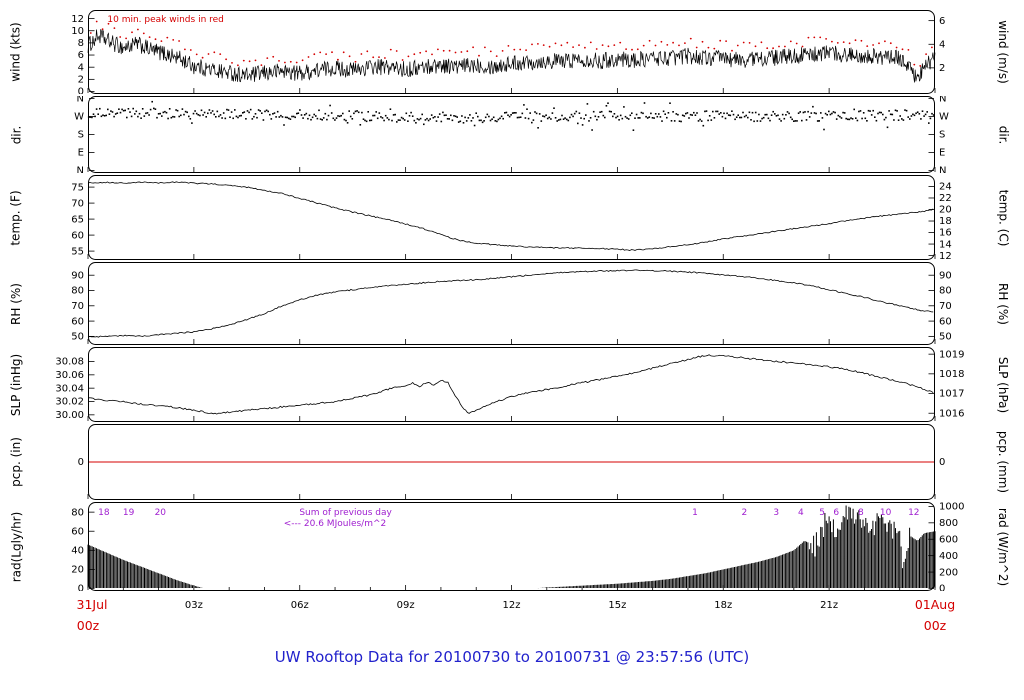  What do you see at coordinates (945, 244) in the screenshot?
I see `svg-text: 14` at bounding box center [945, 244].